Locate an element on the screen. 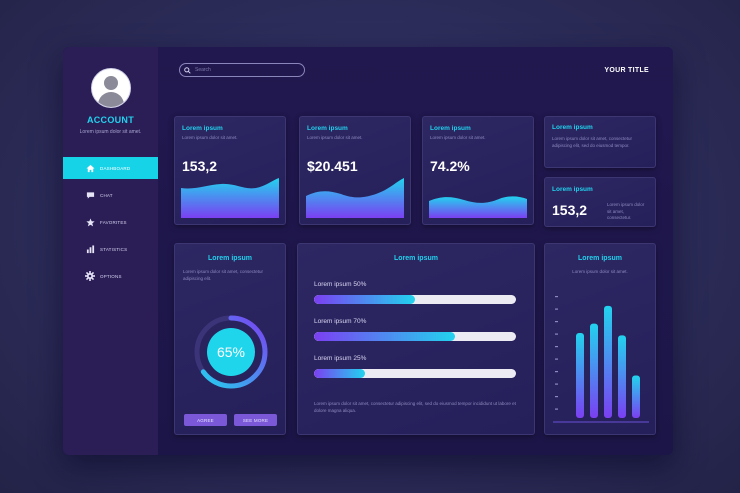 The width and height of the screenshot is (740, 493). donut-center is located at coordinates (231, 352).